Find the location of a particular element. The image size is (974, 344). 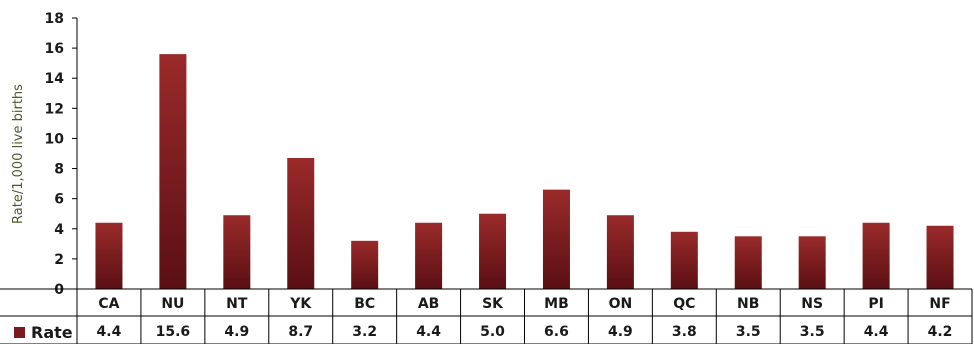

x-tick-label: NB is located at coordinates (748, 304).